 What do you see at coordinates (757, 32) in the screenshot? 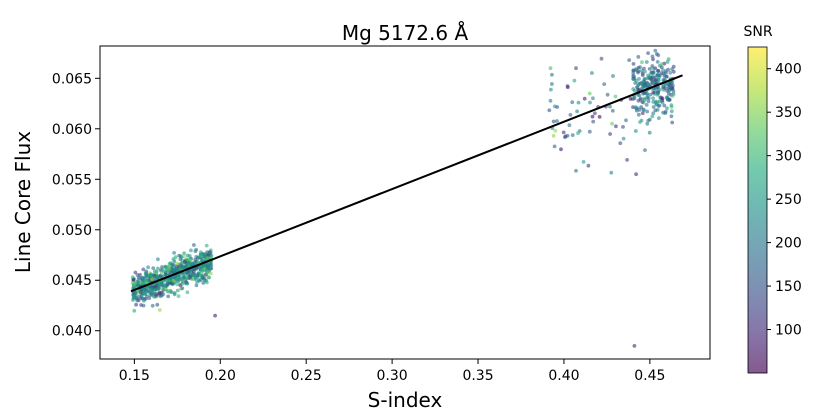
I see `colorbar-title: SNR` at bounding box center [757, 32].